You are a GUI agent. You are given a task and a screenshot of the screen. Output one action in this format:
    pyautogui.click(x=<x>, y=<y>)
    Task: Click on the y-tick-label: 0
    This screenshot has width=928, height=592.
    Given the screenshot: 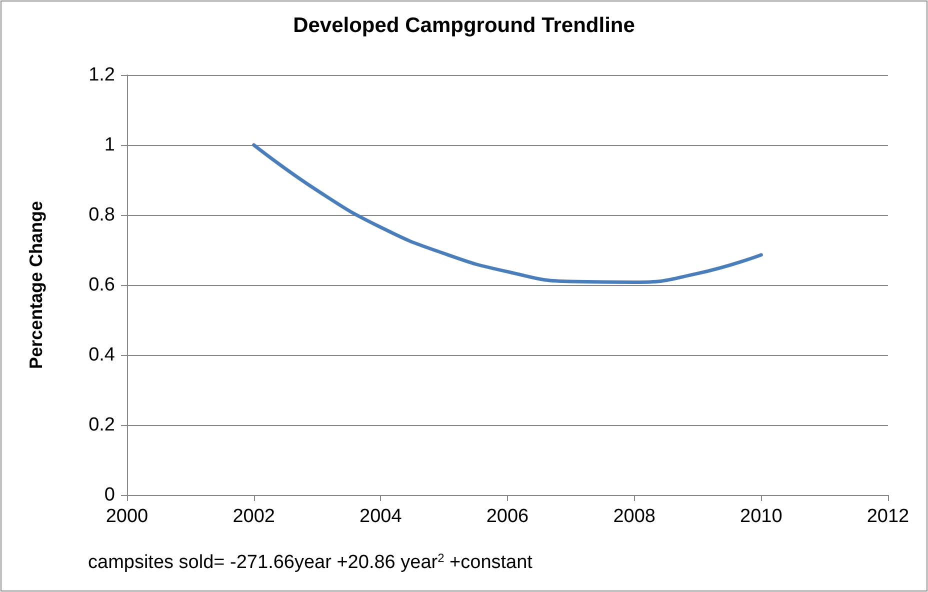 What is the action you would take?
    pyautogui.click(x=109, y=495)
    